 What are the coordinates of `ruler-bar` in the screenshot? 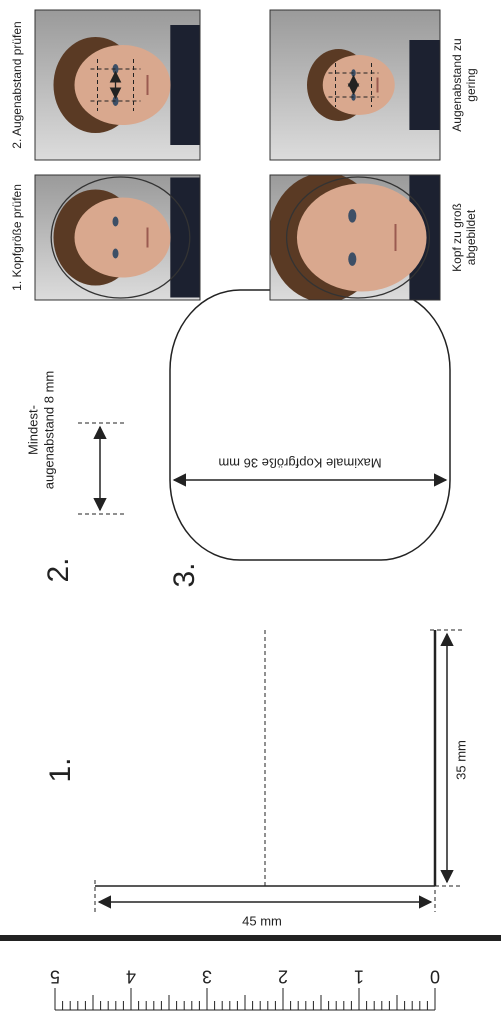 It's located at (250, 938).